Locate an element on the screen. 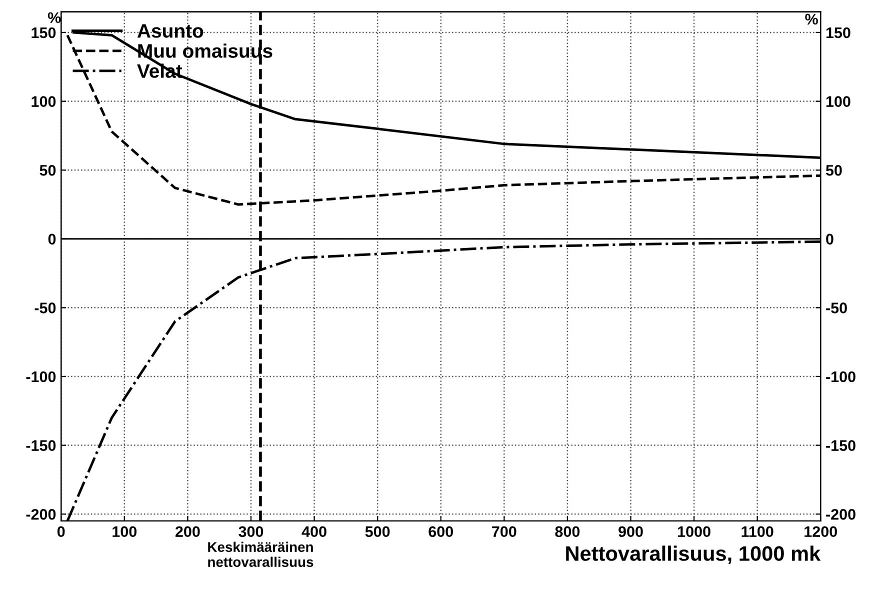  x-axis-title: Nettovarallisuus, 1000 mk is located at coordinates (693, 555).